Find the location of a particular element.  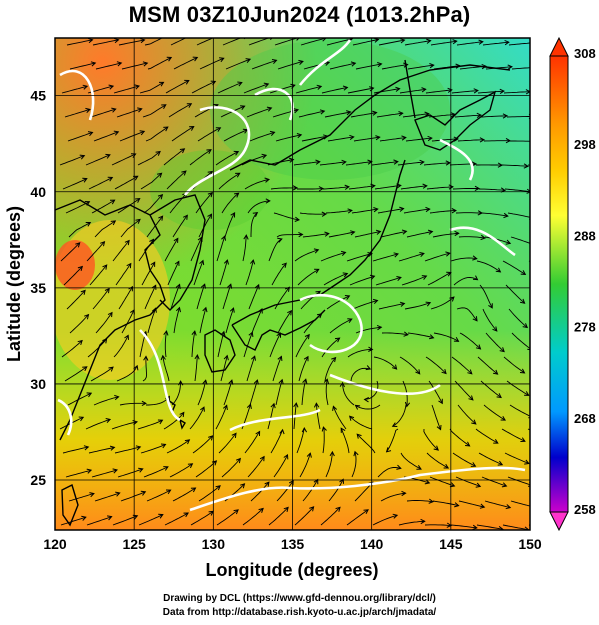

lat-tick-labels: 25 30 35 40 45 is located at coordinates (38, 288).